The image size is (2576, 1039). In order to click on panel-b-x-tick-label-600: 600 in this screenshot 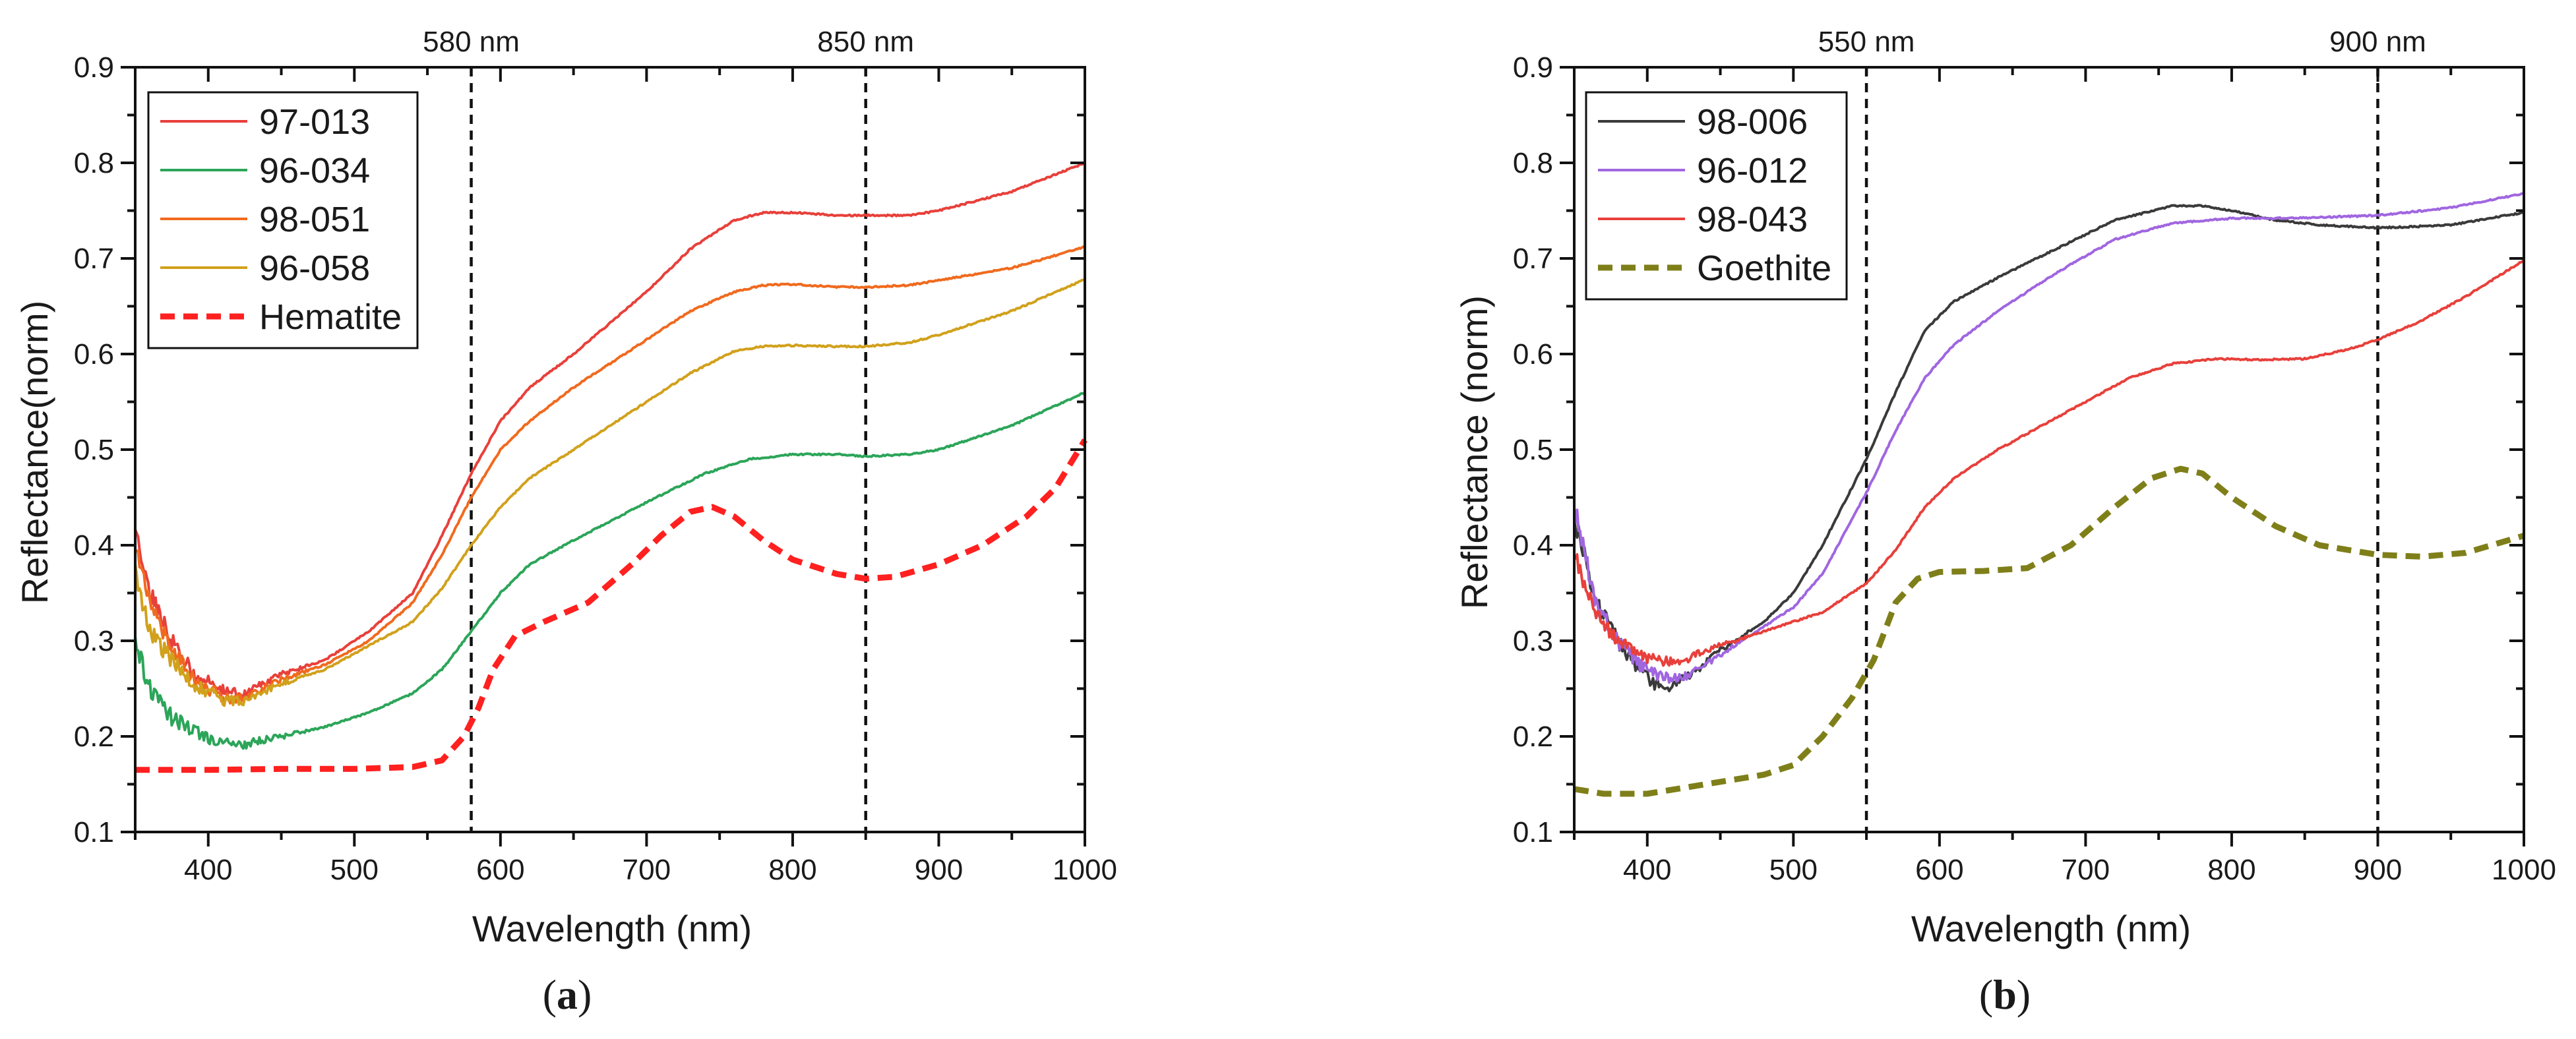, I will do `click(1939, 870)`.